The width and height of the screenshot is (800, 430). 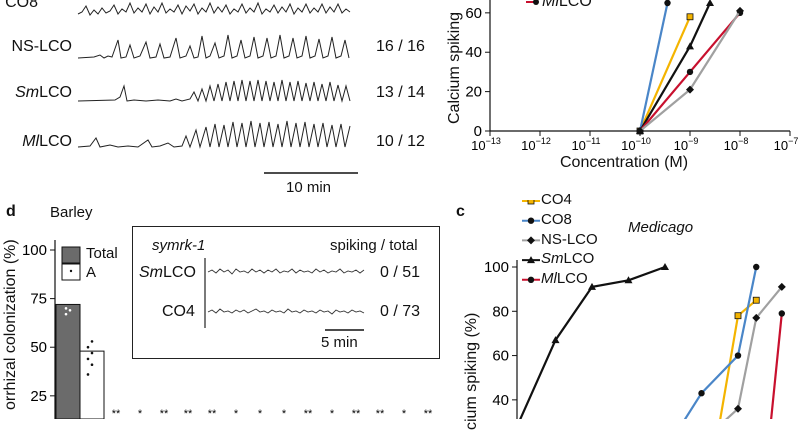 What do you see at coordinates (38, 347) in the screenshot?
I see `d-y-tick-label: 50` at bounding box center [38, 347].